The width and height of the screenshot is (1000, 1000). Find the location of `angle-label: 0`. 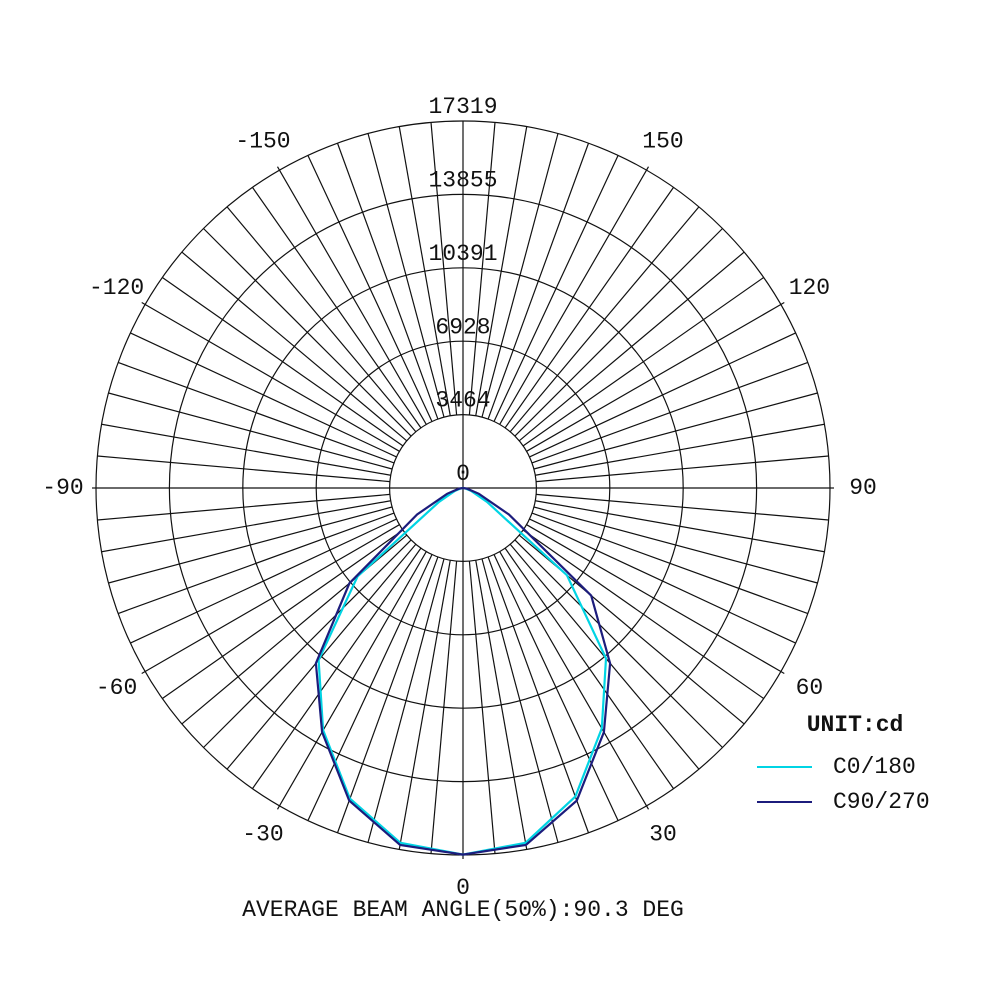

angle-label: 0 is located at coordinates (463, 888).